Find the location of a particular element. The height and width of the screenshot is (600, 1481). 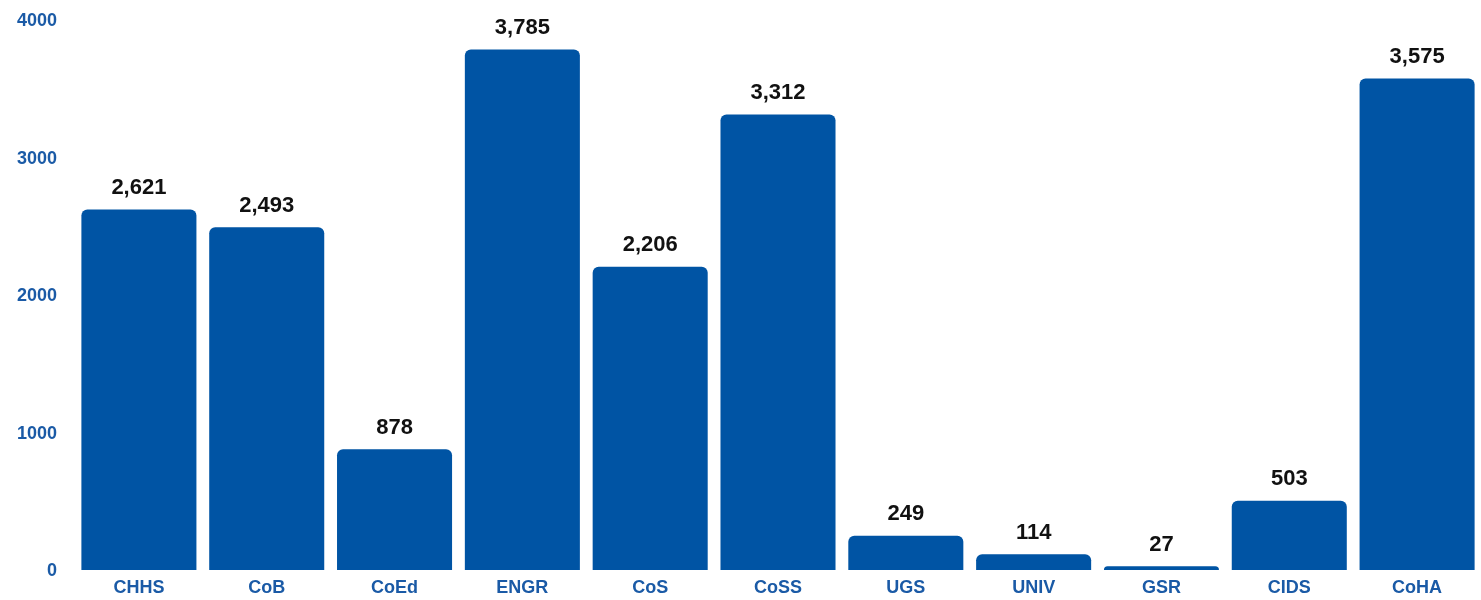

x-tick-label: ENGR is located at coordinates (522, 587).